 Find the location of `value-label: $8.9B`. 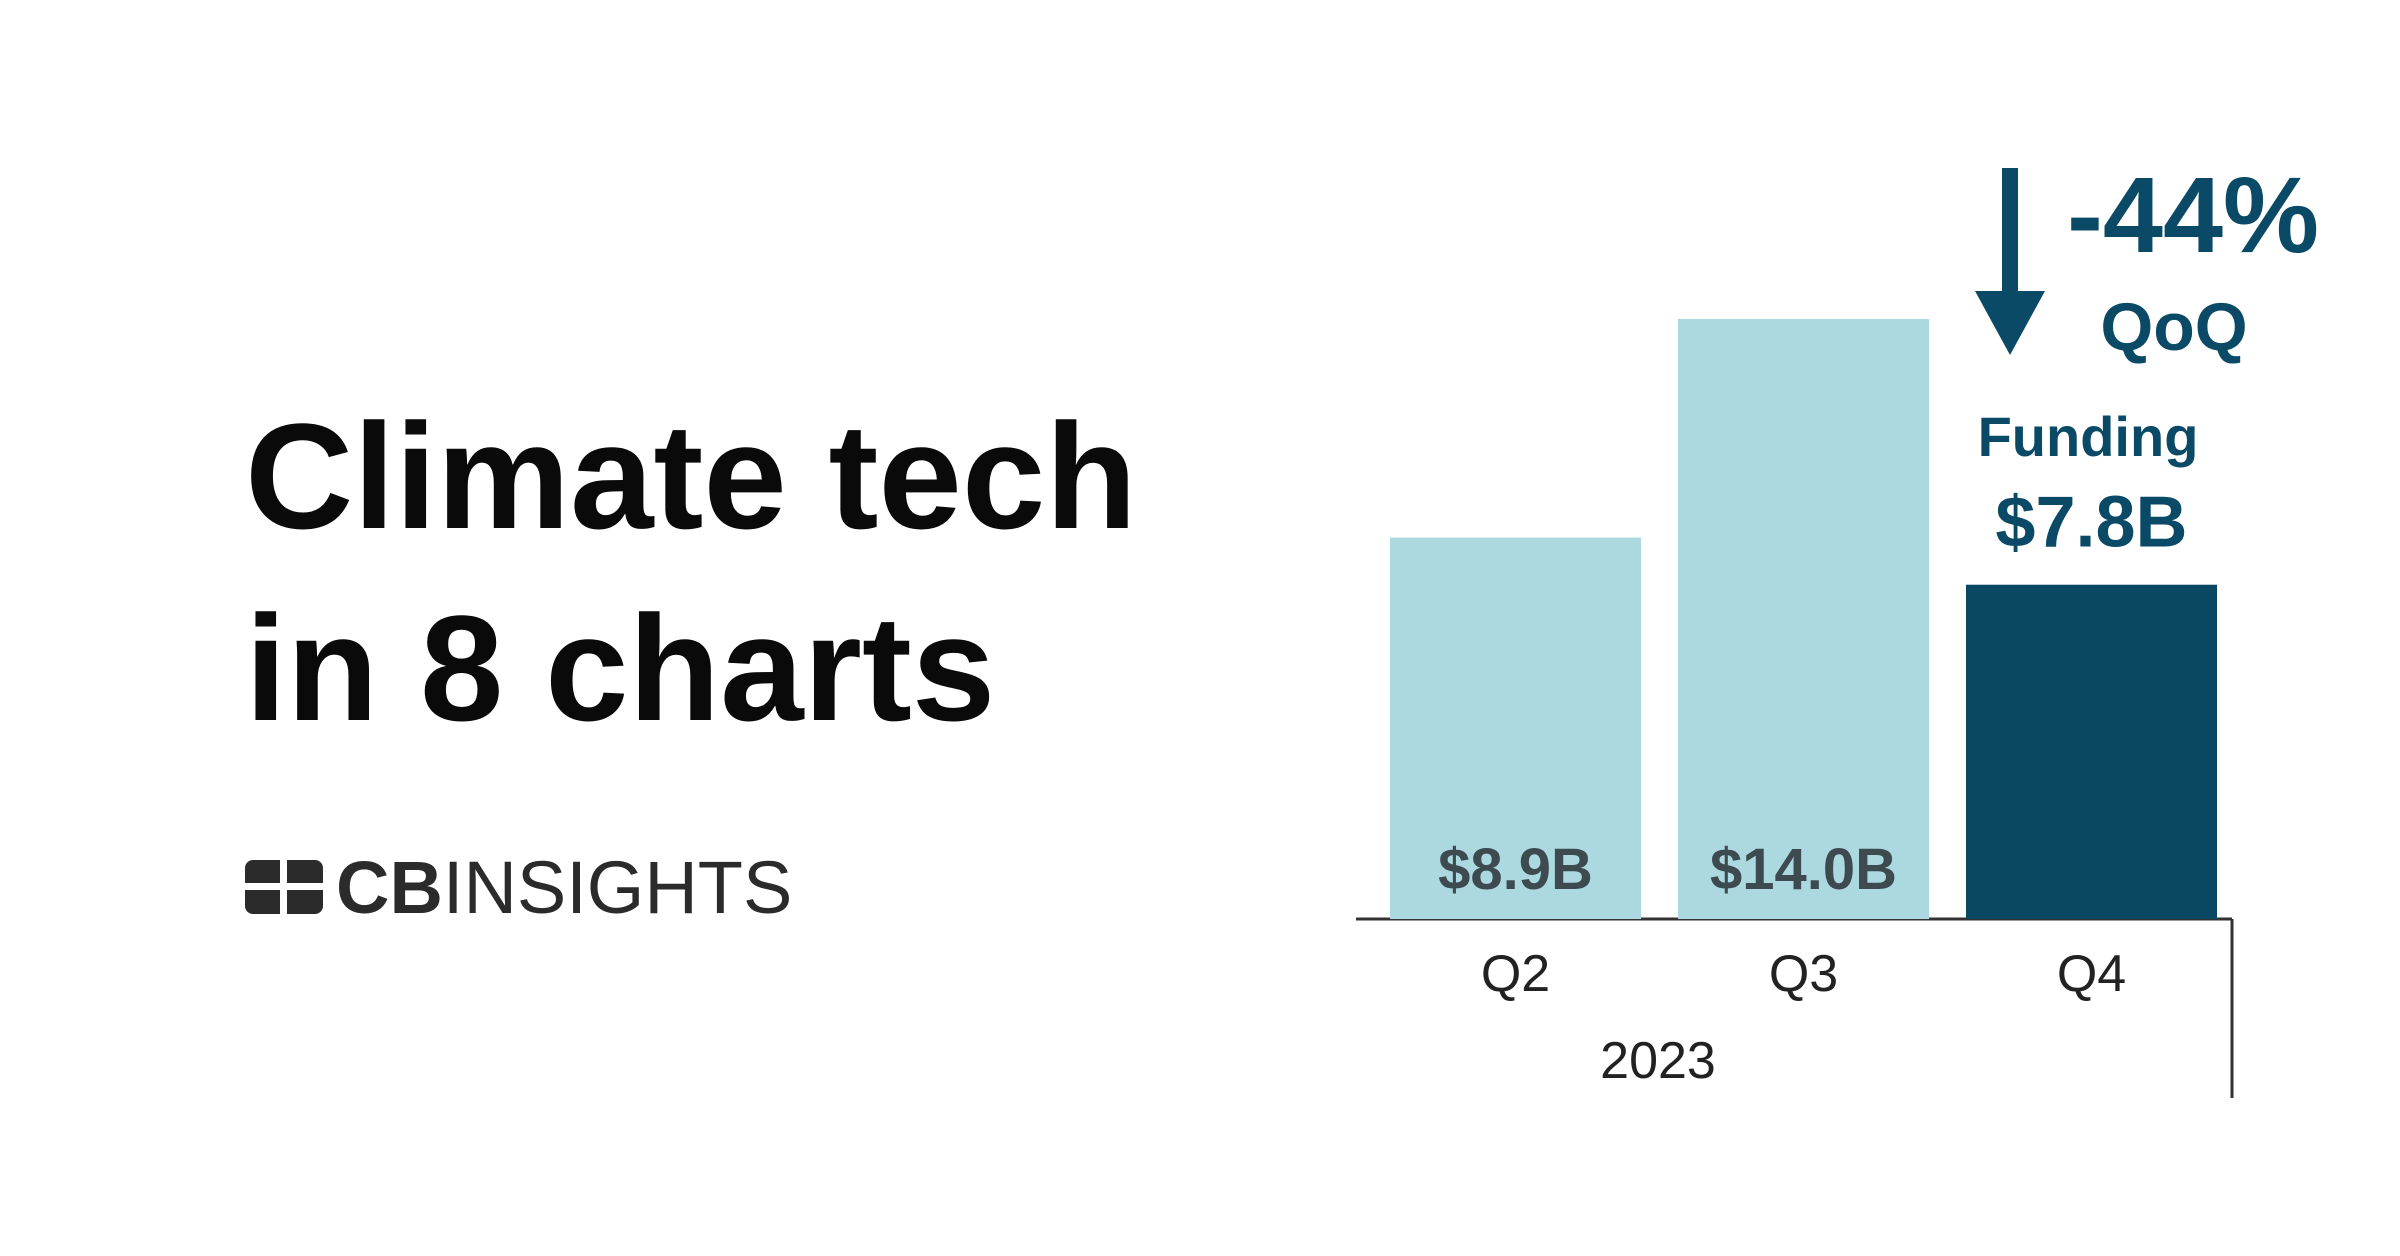

value-label: $8.9B is located at coordinates (1515, 869).